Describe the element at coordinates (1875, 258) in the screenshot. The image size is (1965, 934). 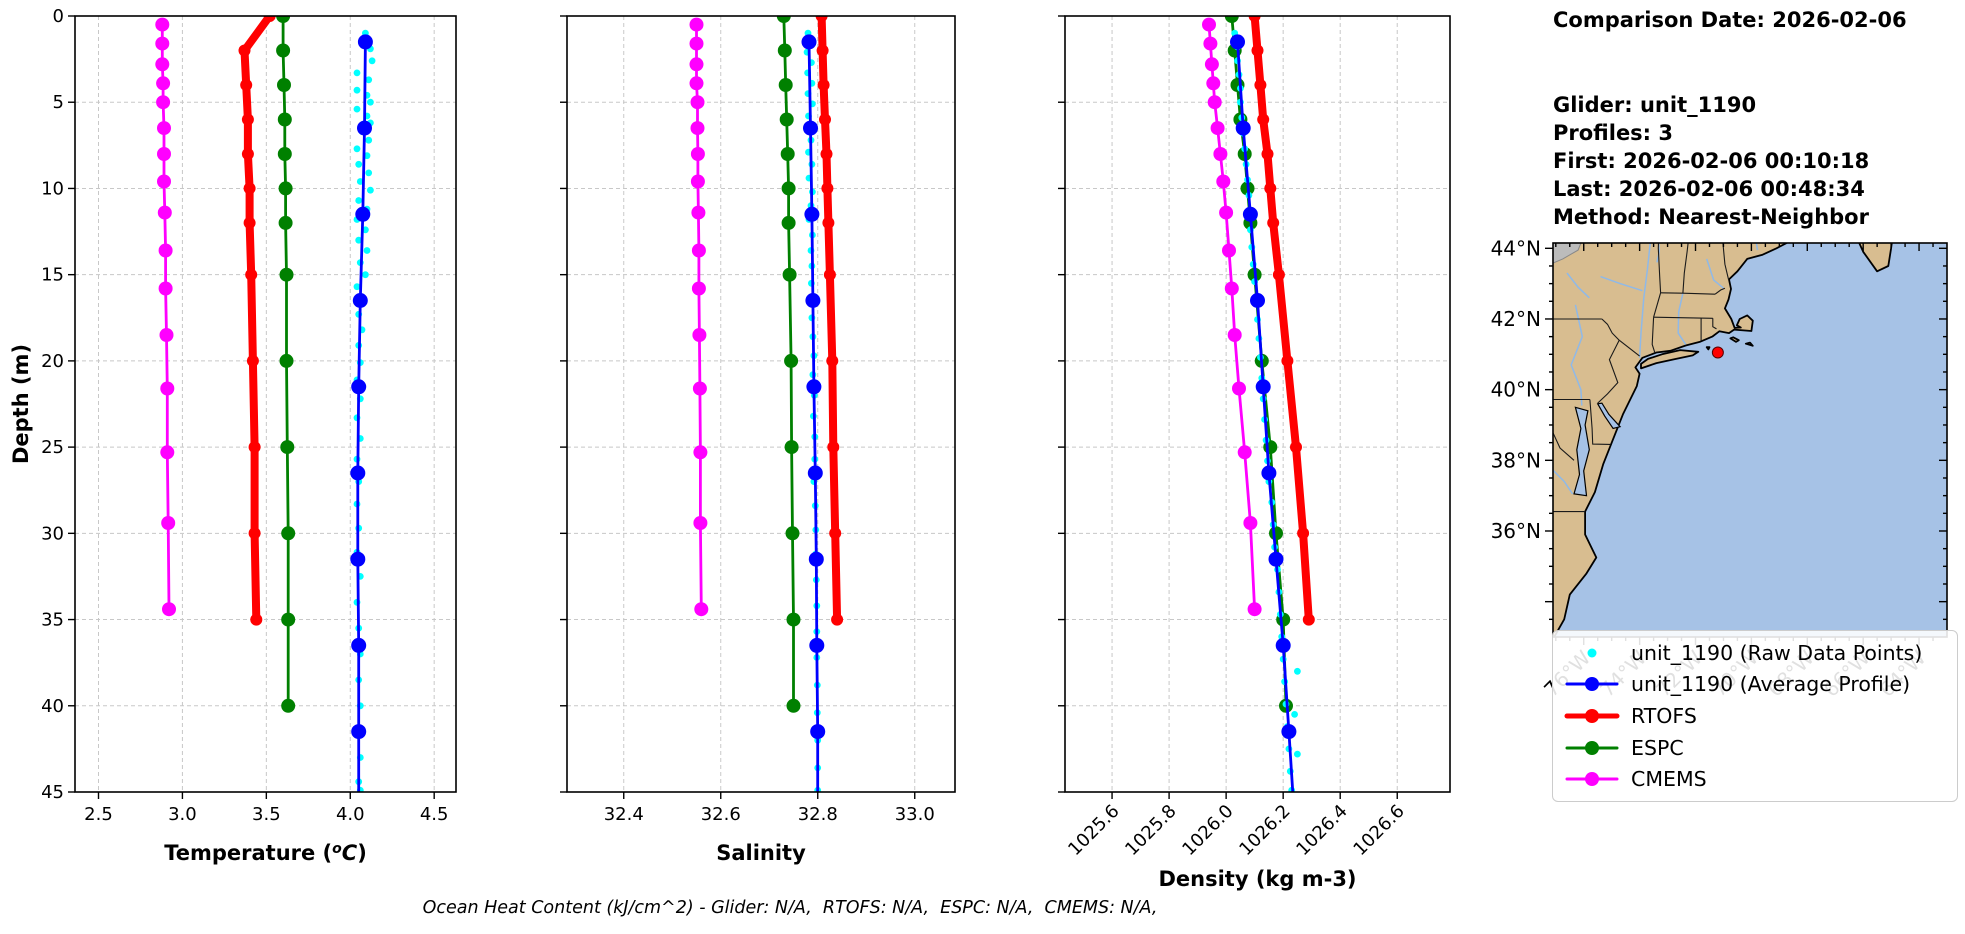
I see `nova-scotia` at that location.